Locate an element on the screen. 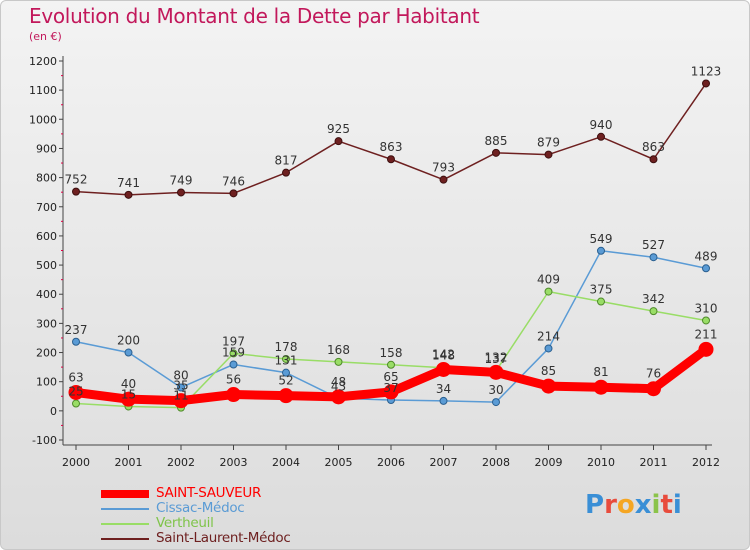 This screenshot has height=550, width=750. data-label-saint-laurent-m-doc: 1123 is located at coordinates (706, 71).